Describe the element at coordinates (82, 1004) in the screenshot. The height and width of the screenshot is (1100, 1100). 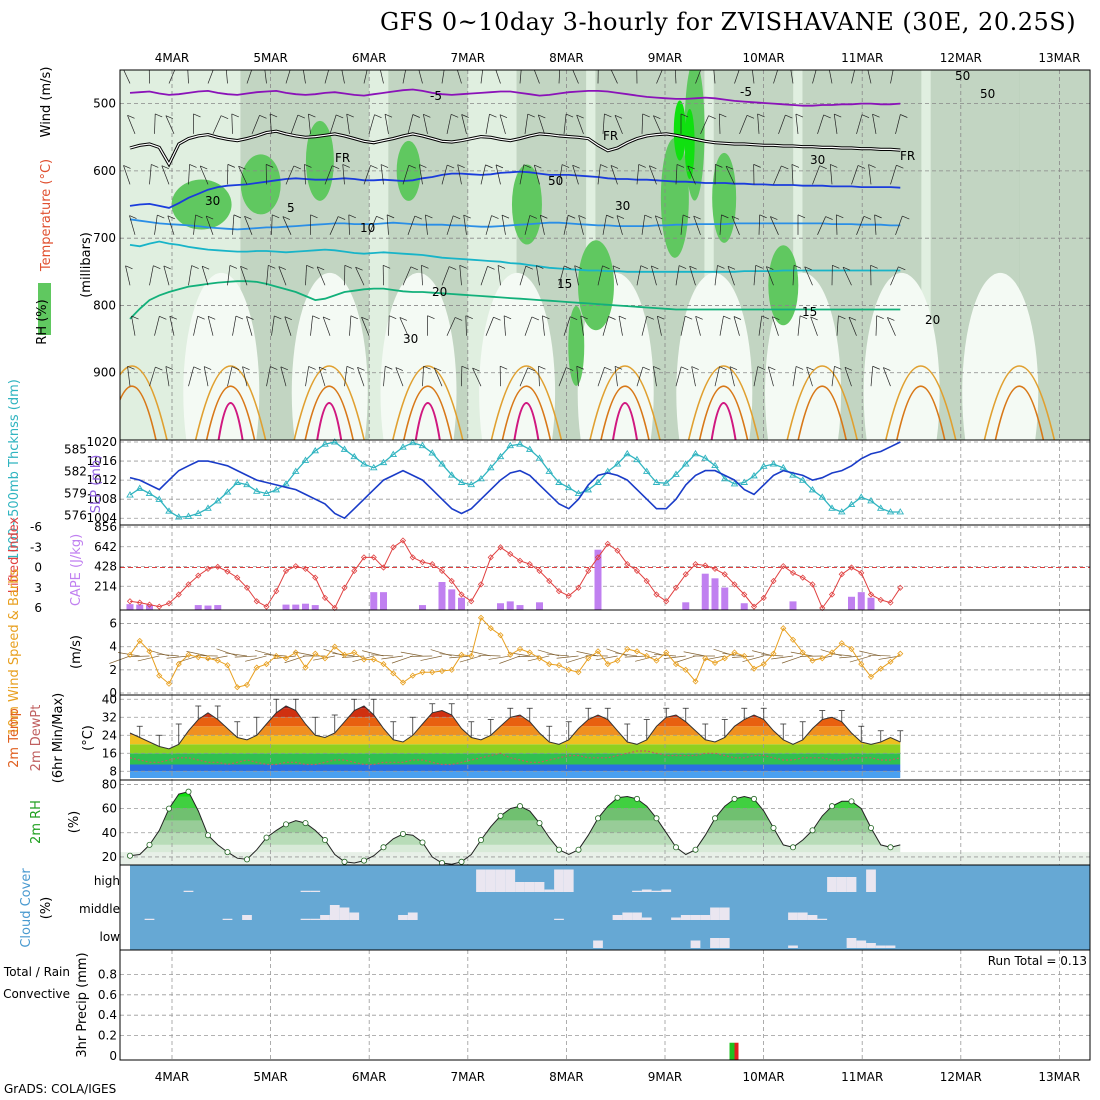
I see `ylabel-precip: 3hr Precip (mm)` at that location.